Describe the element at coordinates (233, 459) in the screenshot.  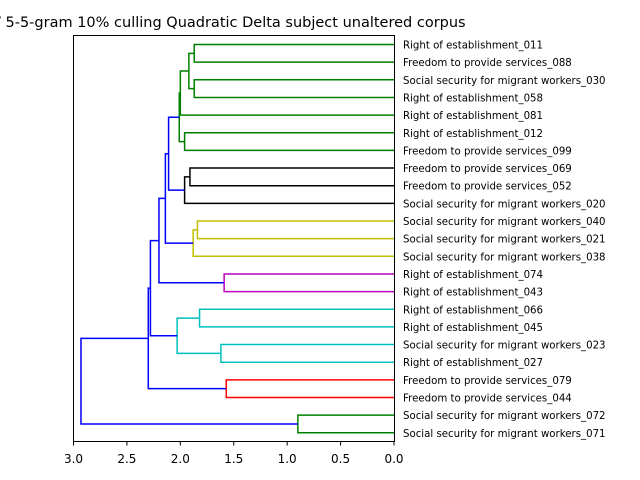
I see `x-tick-label: 1.5` at that location.